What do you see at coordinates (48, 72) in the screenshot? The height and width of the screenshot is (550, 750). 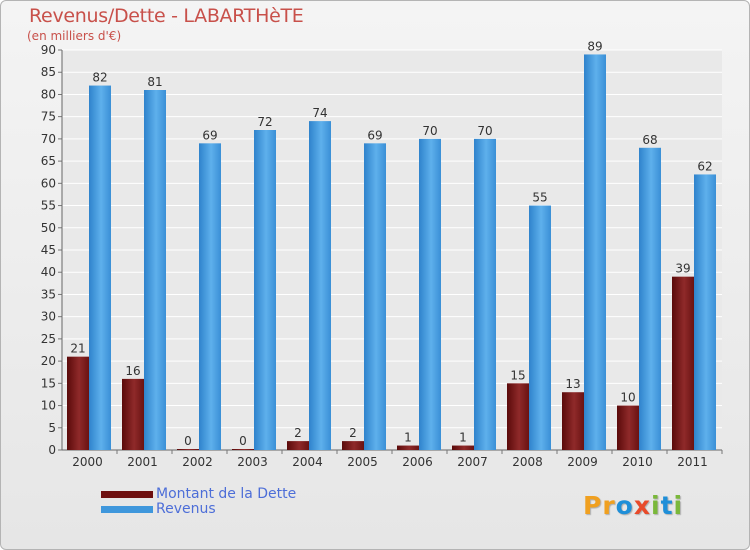 I see `y-tick-label: 85` at bounding box center [48, 72].